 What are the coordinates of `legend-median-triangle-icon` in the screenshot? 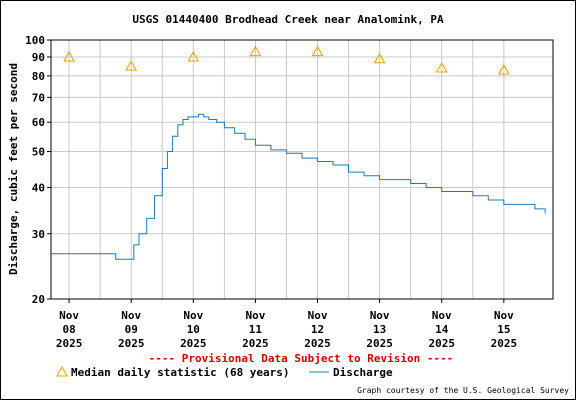 It's located at (62, 371).